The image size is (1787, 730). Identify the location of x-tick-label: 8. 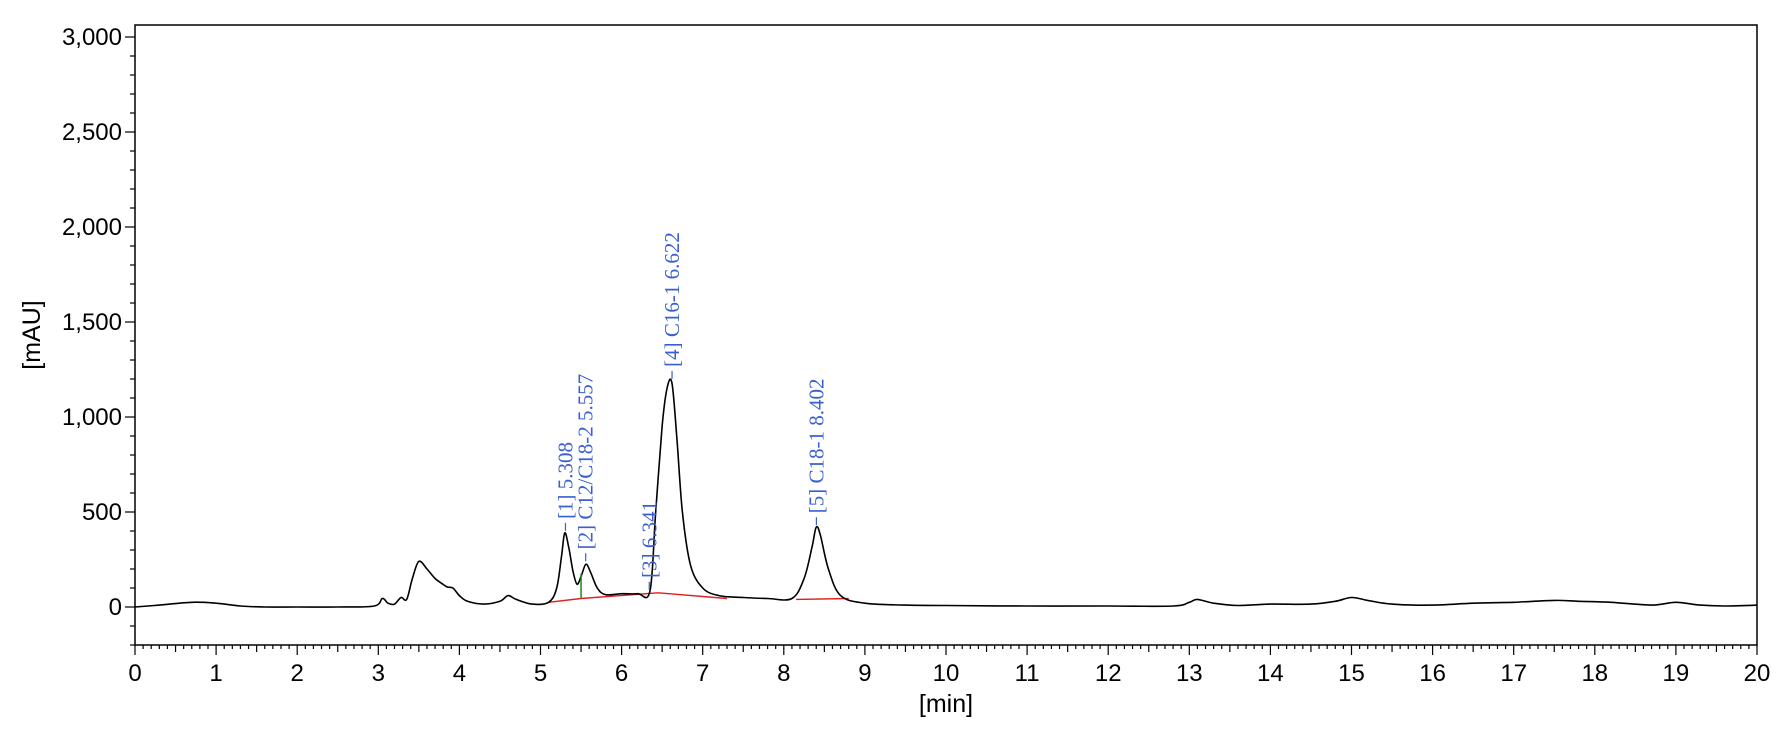
(783, 673).